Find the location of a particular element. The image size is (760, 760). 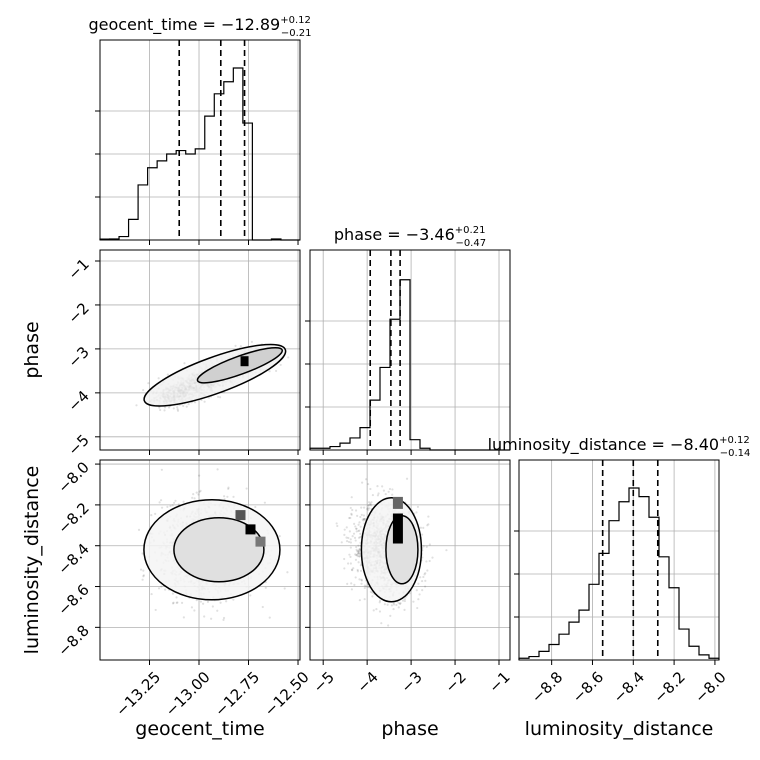

x-axis-label-luminosity_distance: luminosity_distance is located at coordinates (619, 729).